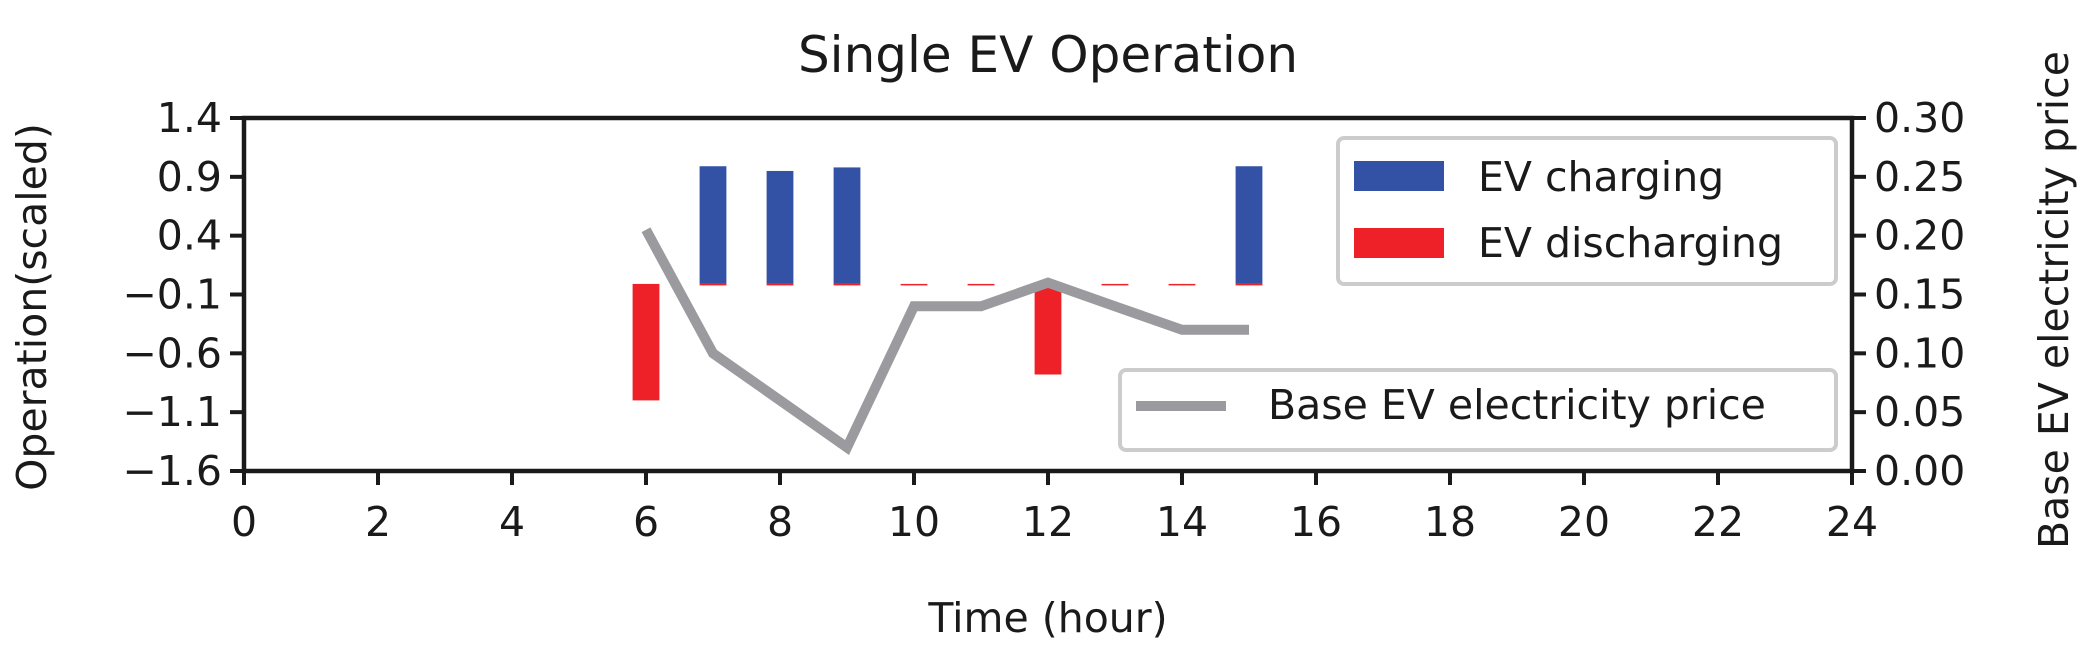 The image size is (2088, 654). I want to click on legend-swatch-discharging, so click(1399, 243).